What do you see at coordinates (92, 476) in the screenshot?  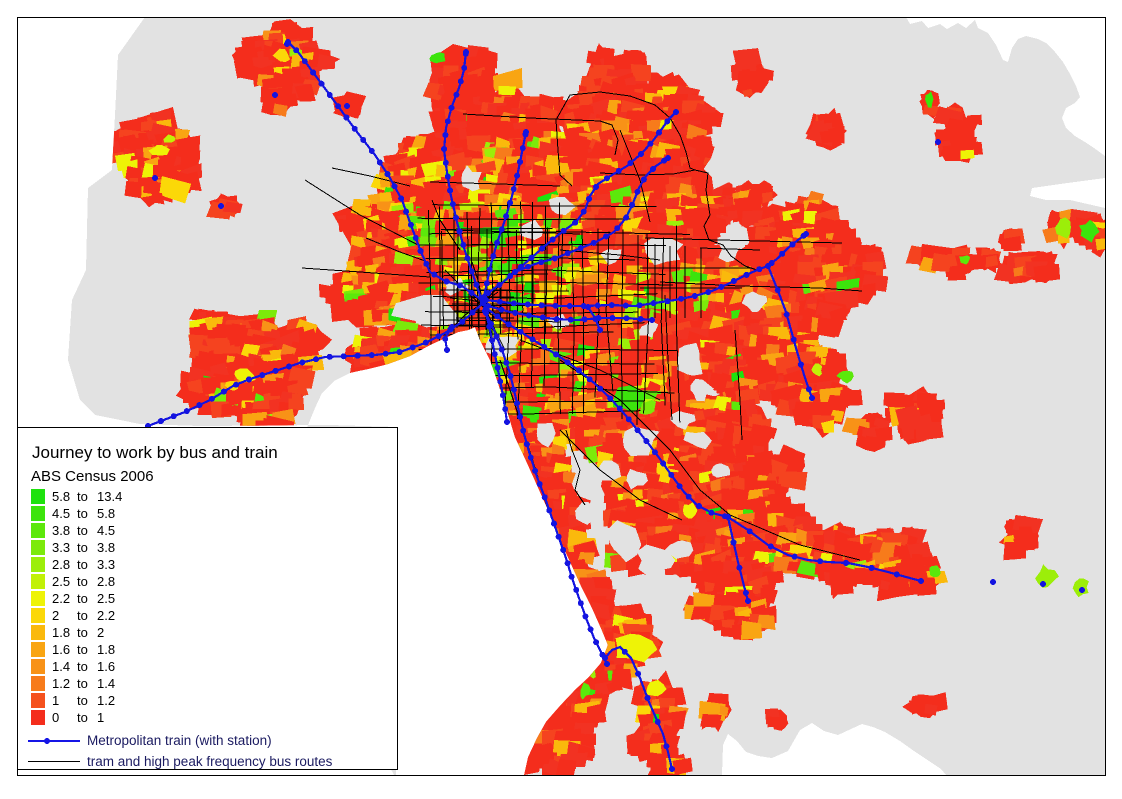 I see `svg-text: ABS Census 2006` at bounding box center [92, 476].